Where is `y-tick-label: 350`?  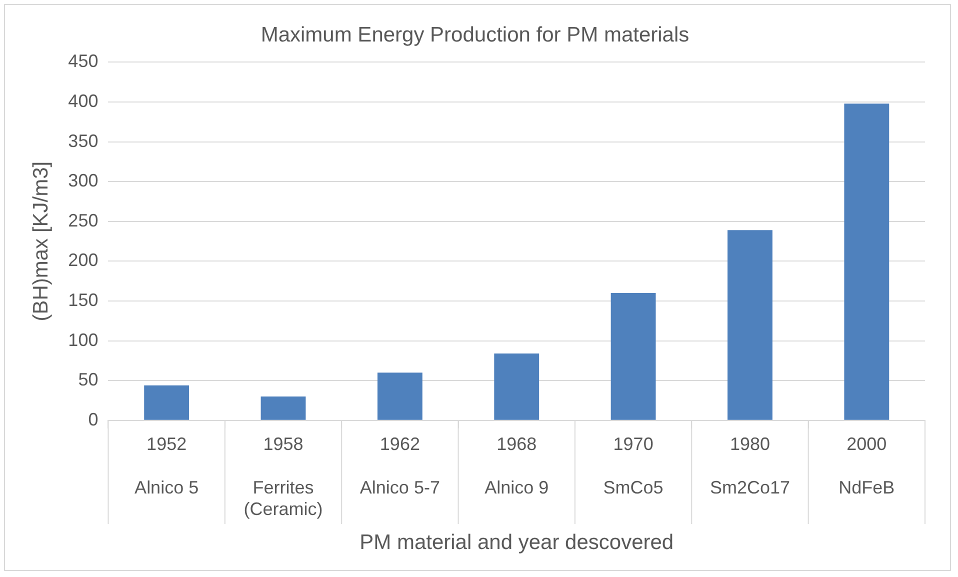 y-tick-label: 350 is located at coordinates (83, 140).